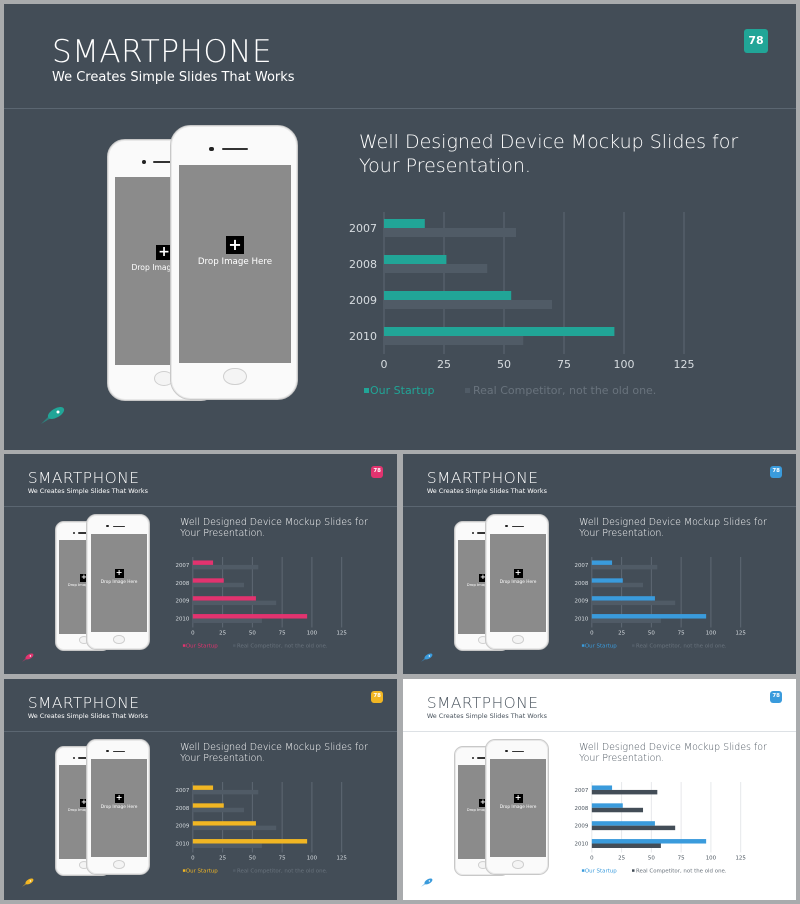 Image resolution: width=800 pixels, height=904 pixels. What do you see at coordinates (564, 364) in the screenshot?
I see `x-tick-label: 75` at bounding box center [564, 364].